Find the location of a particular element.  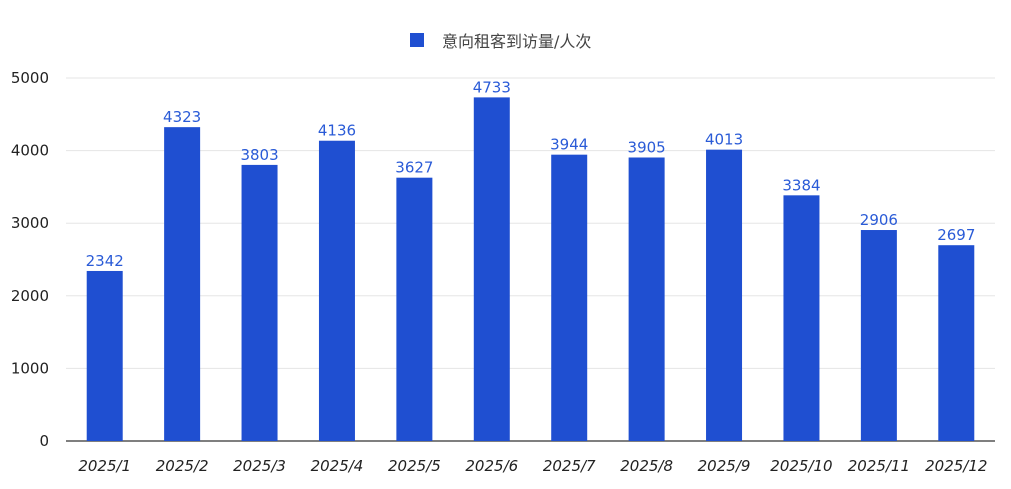

x-tick-label: 2025/4 is located at coordinates (337, 466).